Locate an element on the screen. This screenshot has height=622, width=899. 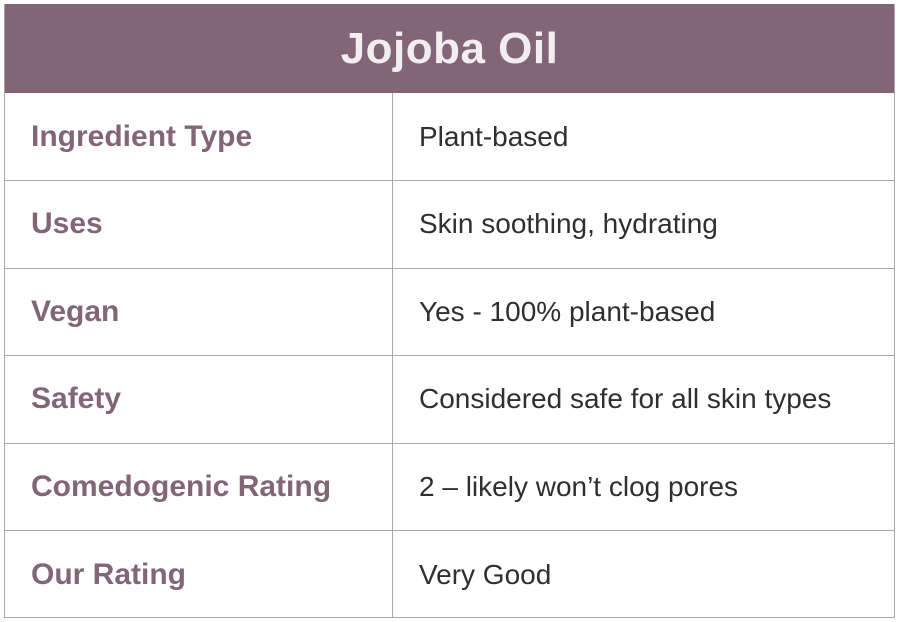
table-row: Ingredient Type Plant-based is located at coordinates (449, 137).